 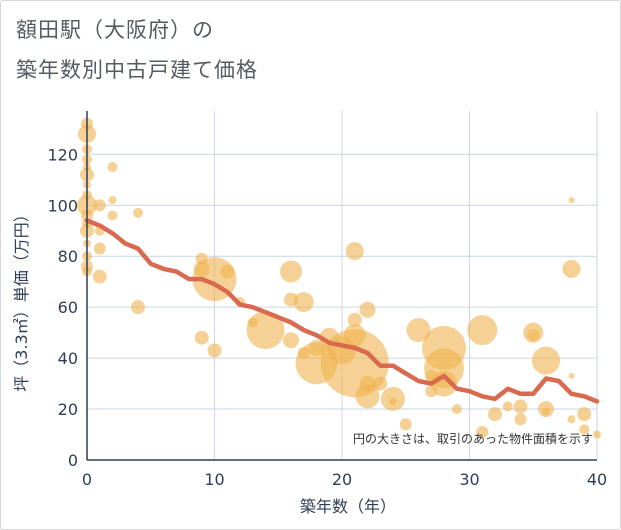 I want to click on x-tick-label: 40, so click(x=597, y=479).